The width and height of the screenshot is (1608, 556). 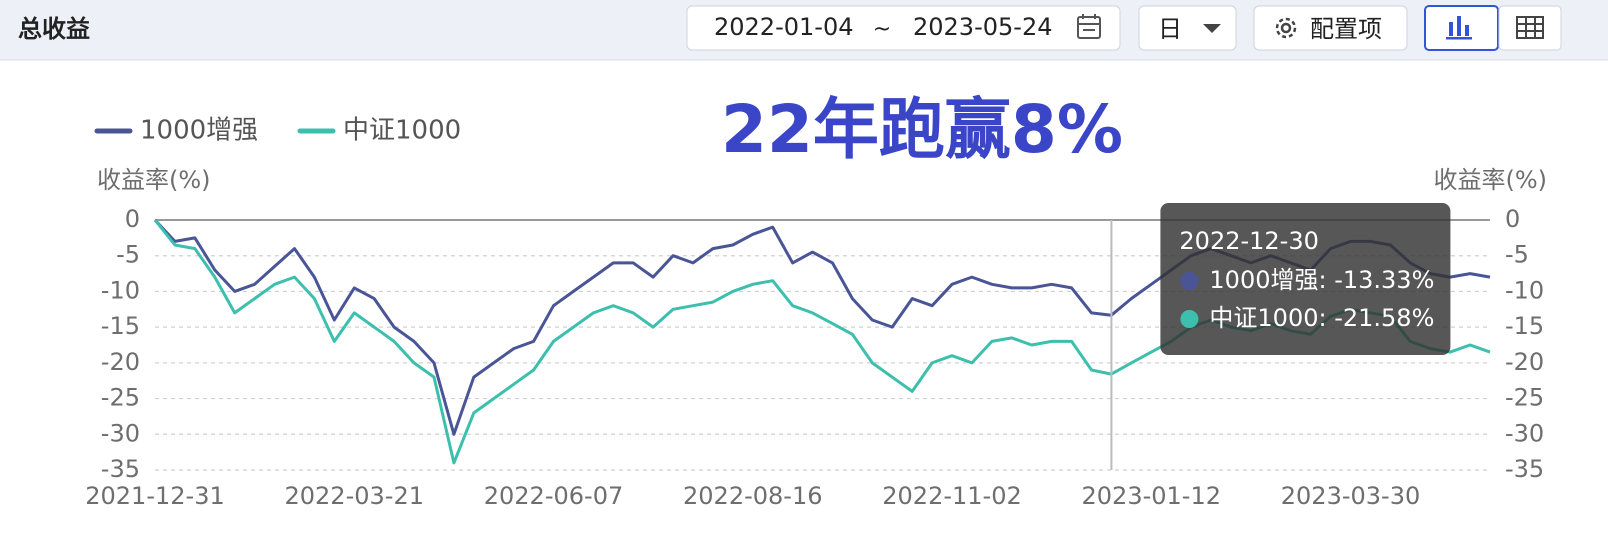 What do you see at coordinates (132, 219) in the screenshot?
I see `y-tick-label: 0` at bounding box center [132, 219].